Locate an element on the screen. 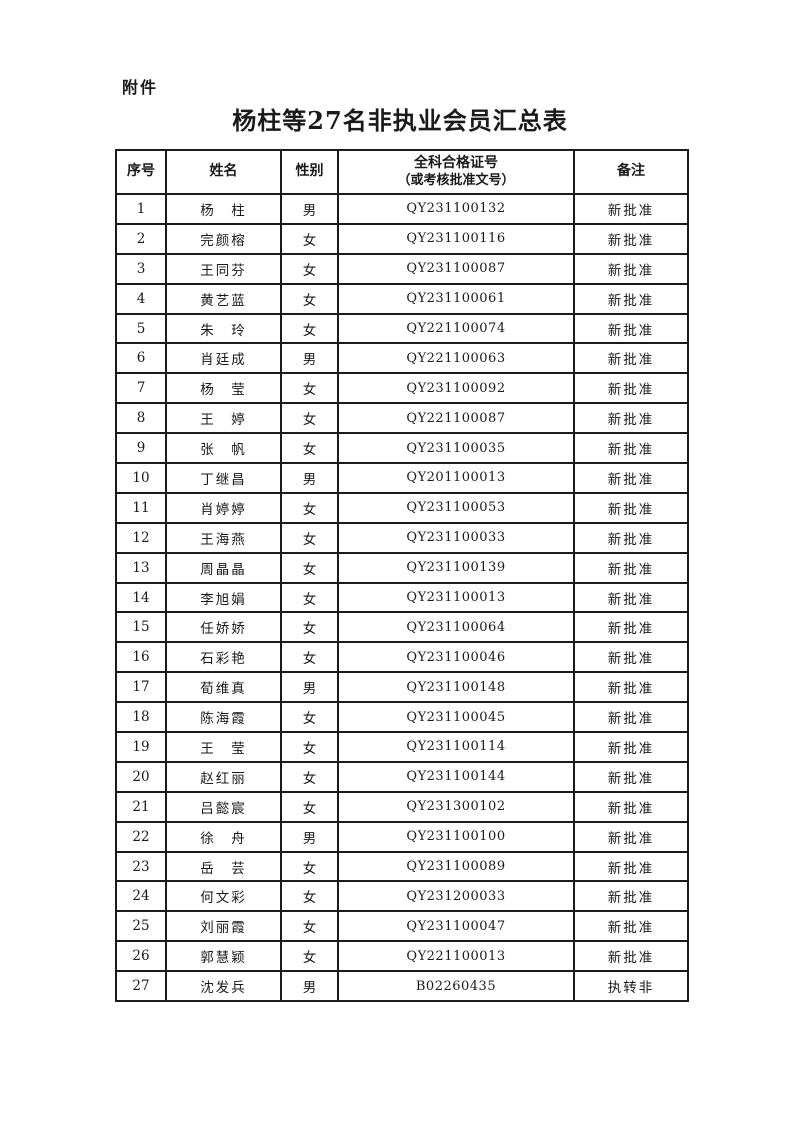 The height and width of the screenshot is (1131, 800). cell-certificate-number: QY231100100 is located at coordinates (456, 836).